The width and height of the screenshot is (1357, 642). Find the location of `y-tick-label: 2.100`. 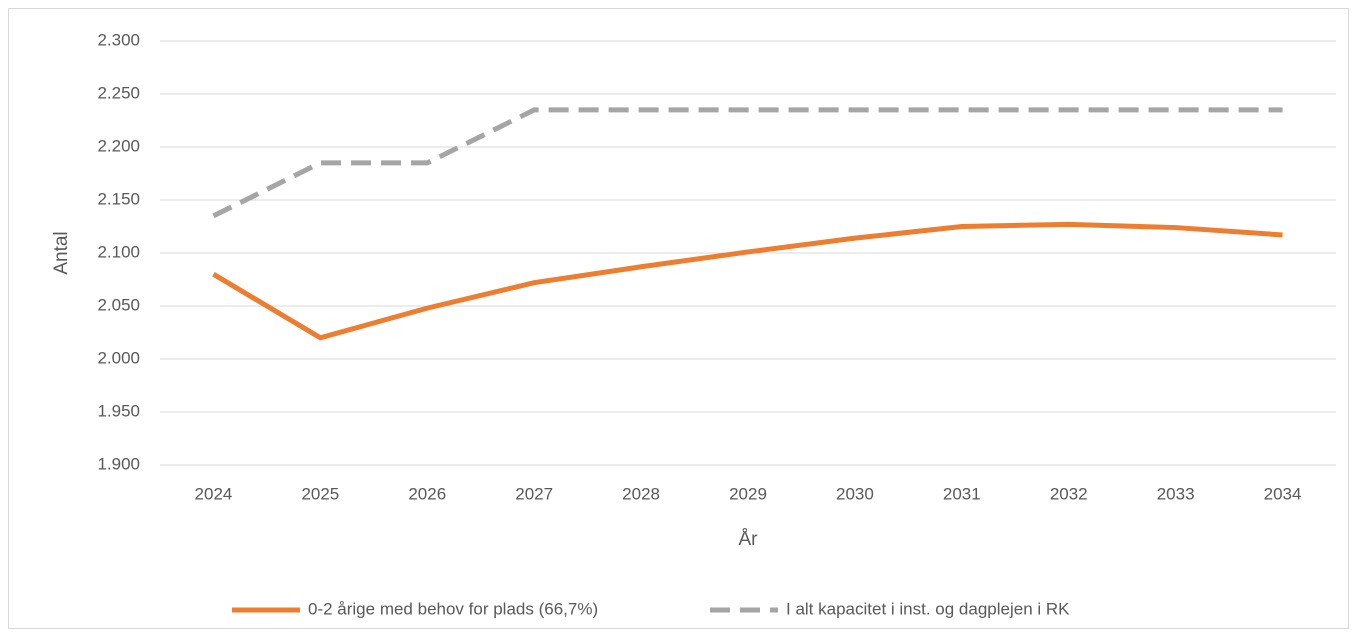

y-tick-label: 2.100 is located at coordinates (118, 251).